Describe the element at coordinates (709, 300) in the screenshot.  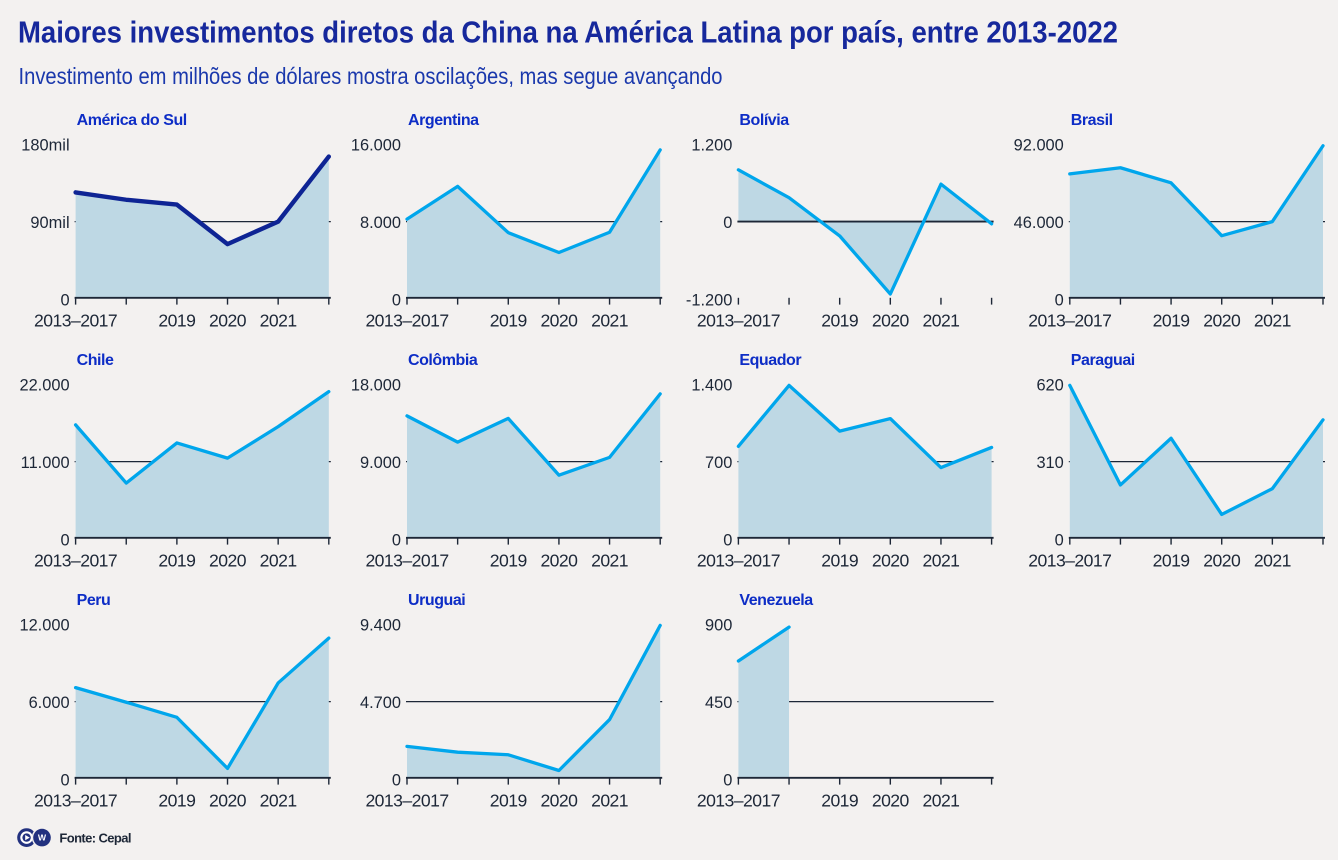
I see `svg-text: -1.200` at that location.